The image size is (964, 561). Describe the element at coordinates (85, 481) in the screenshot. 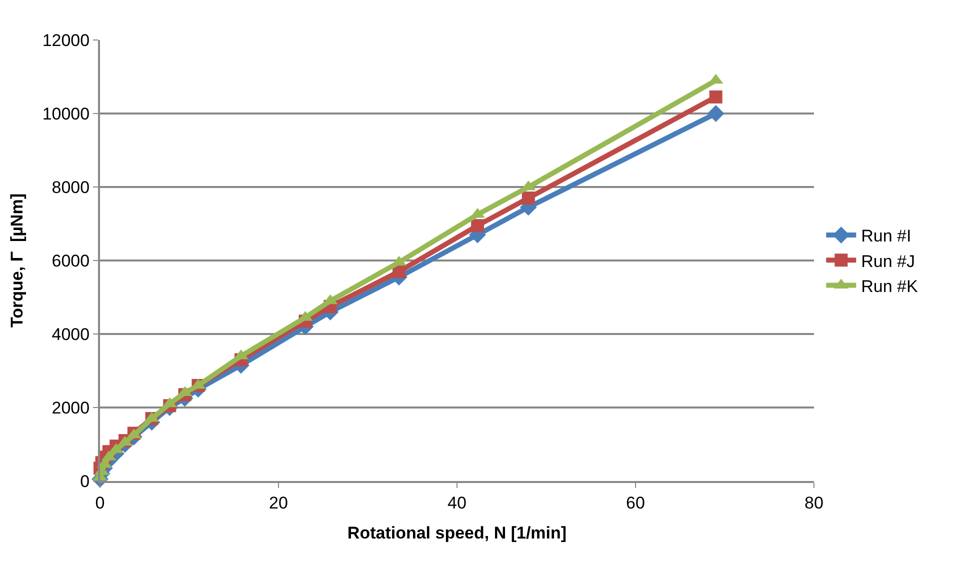

I see `y-tick-label: 0` at that location.